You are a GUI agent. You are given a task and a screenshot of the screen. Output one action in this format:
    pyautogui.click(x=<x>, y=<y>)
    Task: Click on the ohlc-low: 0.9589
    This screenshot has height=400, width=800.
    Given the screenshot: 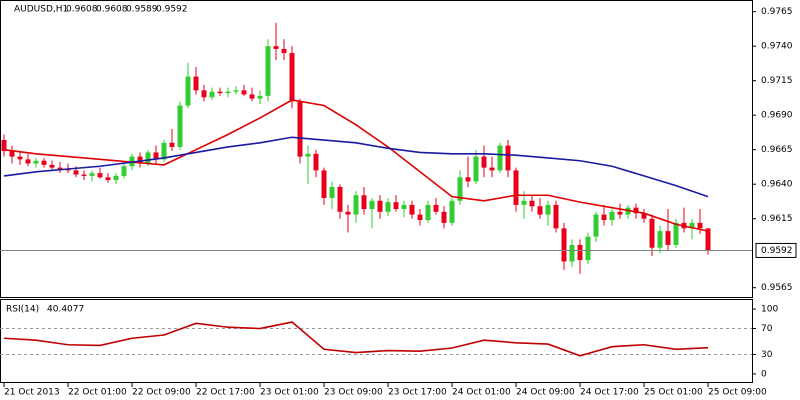 What is the action you would take?
    pyautogui.click(x=142, y=10)
    